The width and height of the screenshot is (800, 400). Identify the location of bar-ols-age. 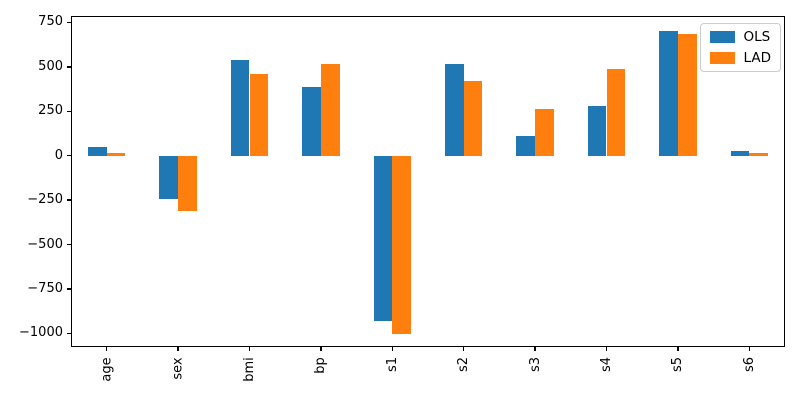
(97, 151).